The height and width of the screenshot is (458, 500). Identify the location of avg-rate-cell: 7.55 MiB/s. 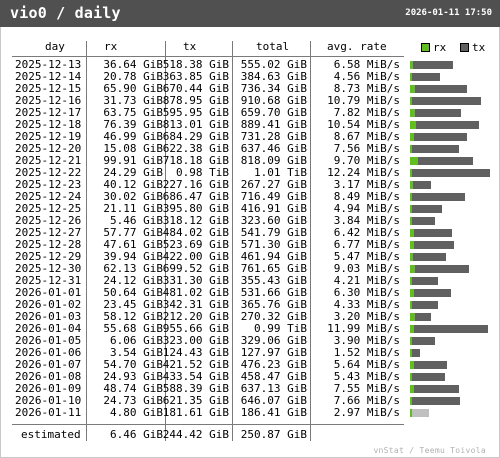
(366, 388).